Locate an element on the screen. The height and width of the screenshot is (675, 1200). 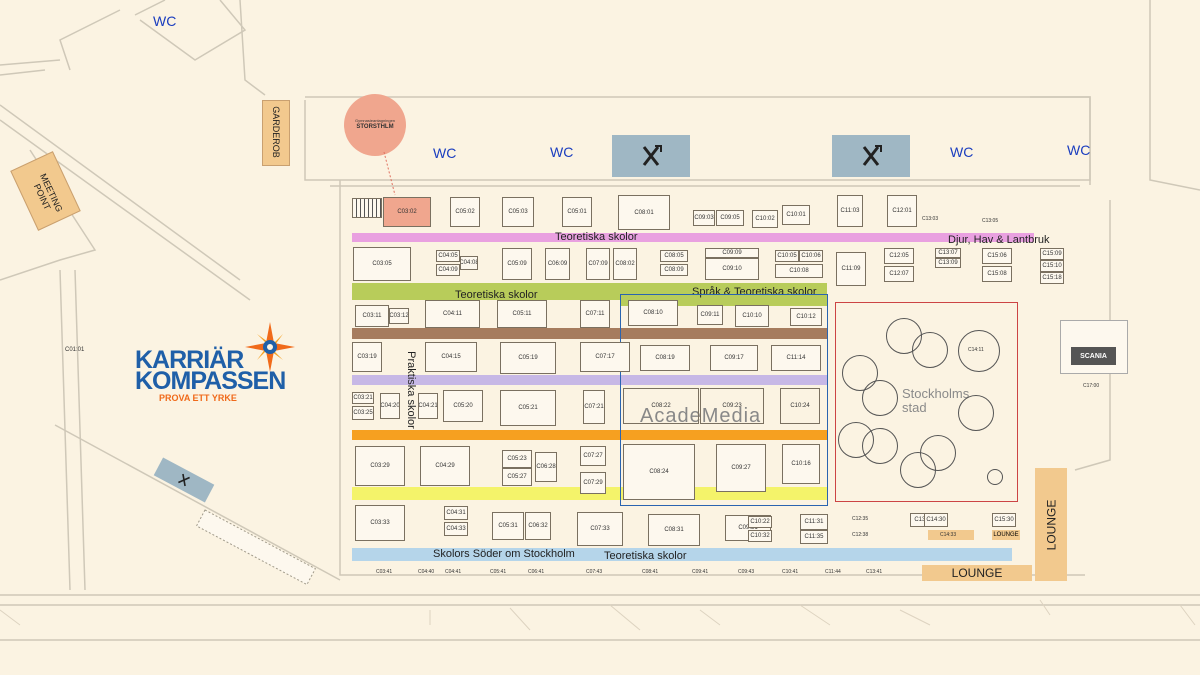
booth-c0311: C03:11 is located at coordinates (372, 316).